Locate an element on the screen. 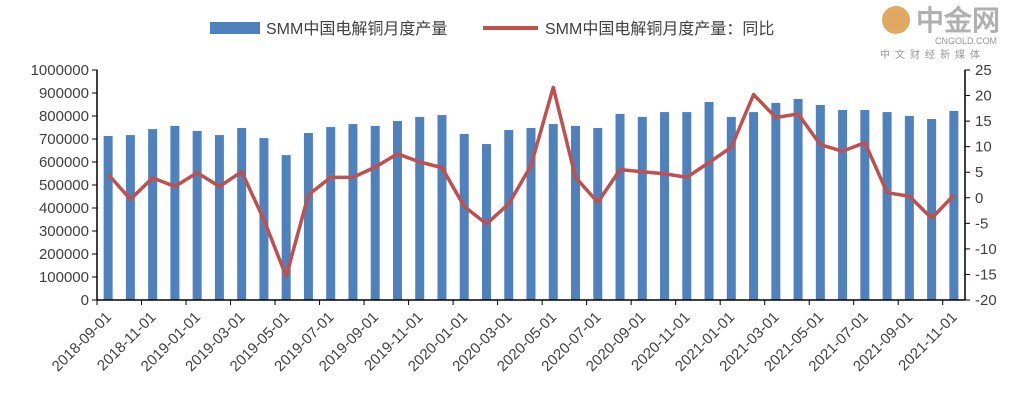  watermark-tagline: 中文财经新媒体 is located at coordinates (932, 54).